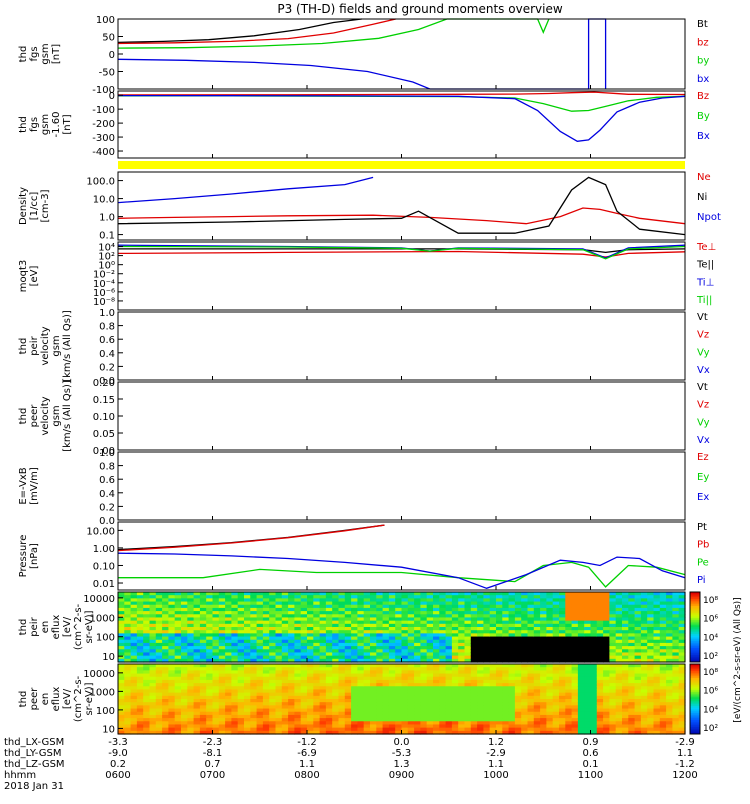 Image resolution: width=750 pixels, height=804 pixels. Describe the element at coordinates (45, 345) in the screenshot. I see `y-axis-label: velocity` at that location.